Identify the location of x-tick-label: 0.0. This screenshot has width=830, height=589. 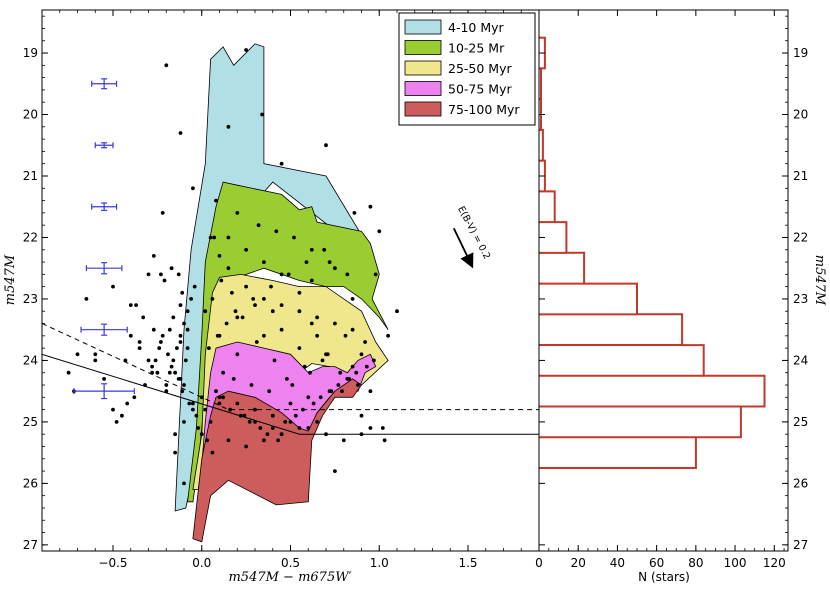
(201, 563).